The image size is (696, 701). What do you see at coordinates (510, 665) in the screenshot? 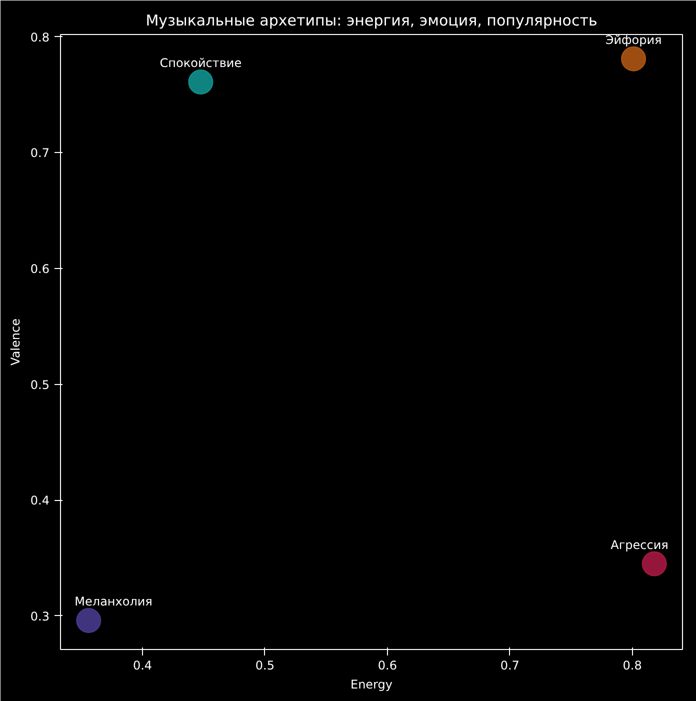
I see `x-tick-label: 0.7` at bounding box center [510, 665].